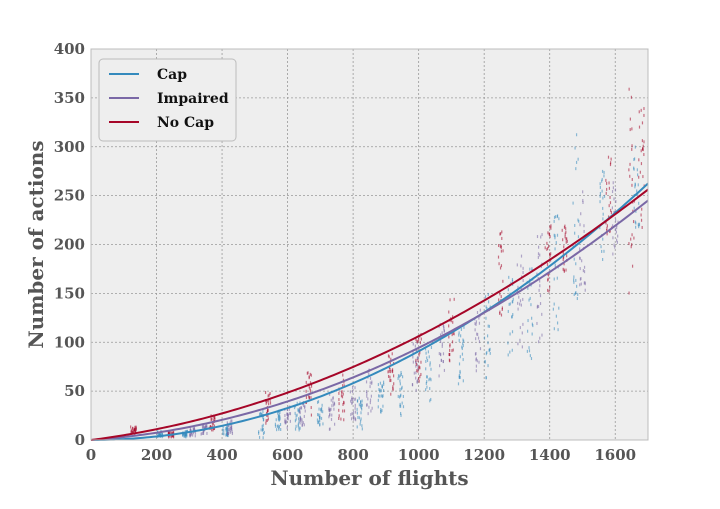  I want to click on x-tick-label: 200, so click(156, 455).